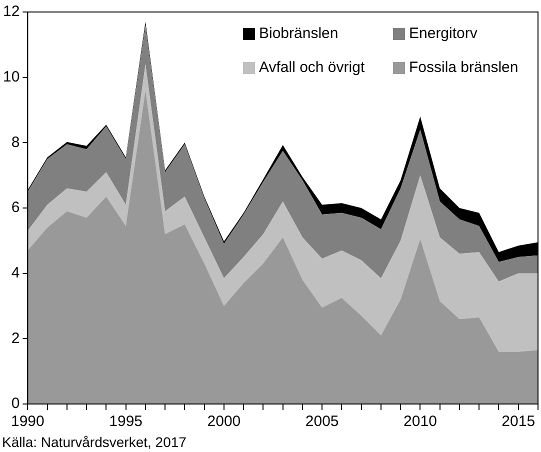 This screenshot has height=452, width=541. I want to click on y-tick-label: 6, so click(15, 207).